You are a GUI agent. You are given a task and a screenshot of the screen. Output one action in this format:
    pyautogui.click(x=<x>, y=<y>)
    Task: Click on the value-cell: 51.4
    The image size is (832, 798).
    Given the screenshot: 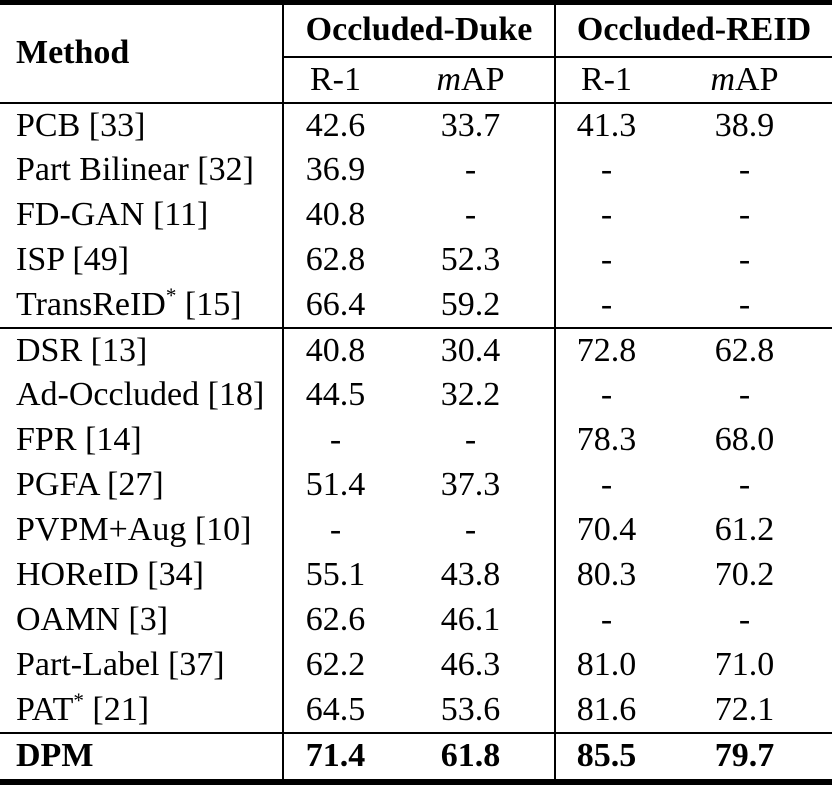 What is the action you would take?
    pyautogui.click(x=334, y=485)
    